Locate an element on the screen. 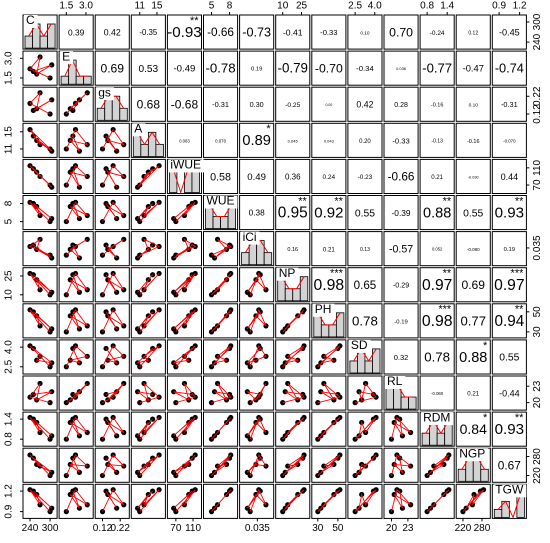 The width and height of the screenshot is (550, 543). x-tick-label: 0.12 is located at coordinates (103, 528).